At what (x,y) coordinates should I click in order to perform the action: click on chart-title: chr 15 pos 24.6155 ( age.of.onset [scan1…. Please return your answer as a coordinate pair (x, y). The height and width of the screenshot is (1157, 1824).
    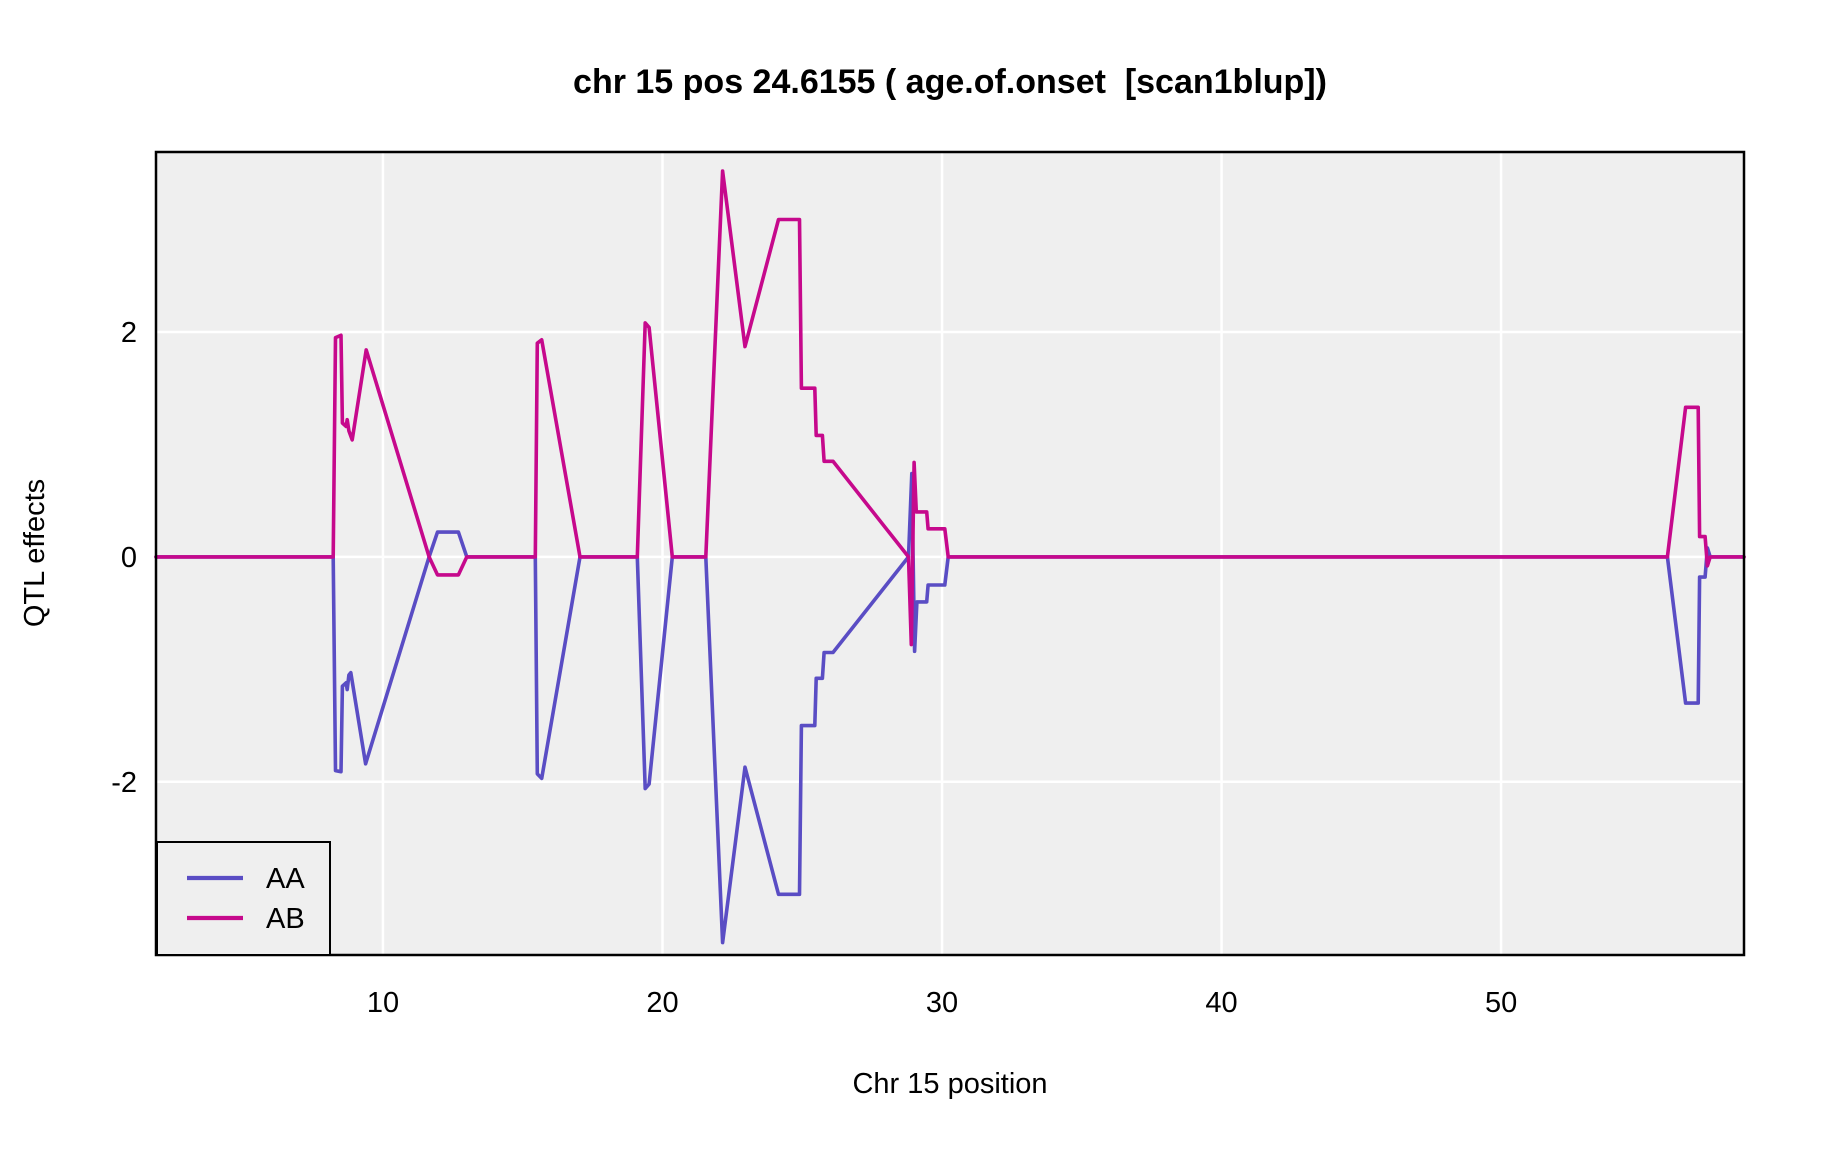
    Looking at the image, I should click on (950, 82).